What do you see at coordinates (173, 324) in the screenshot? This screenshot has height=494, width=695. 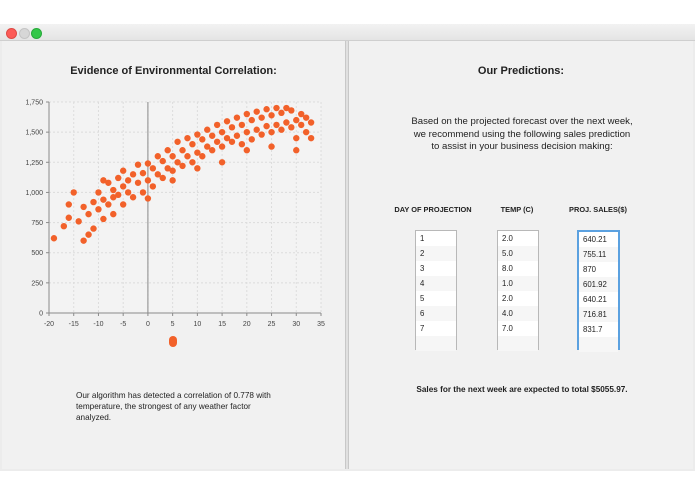 I see `x-tick-label: 5` at bounding box center [173, 324].